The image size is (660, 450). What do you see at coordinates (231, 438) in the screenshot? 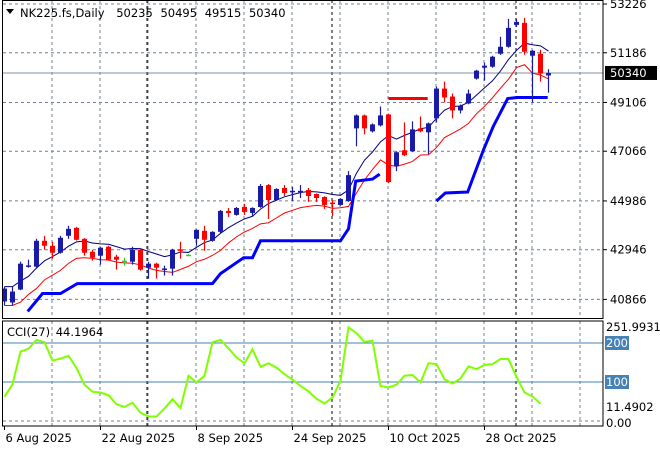
I see `date-tick-label: 8 Sep 2025` at bounding box center [231, 438].